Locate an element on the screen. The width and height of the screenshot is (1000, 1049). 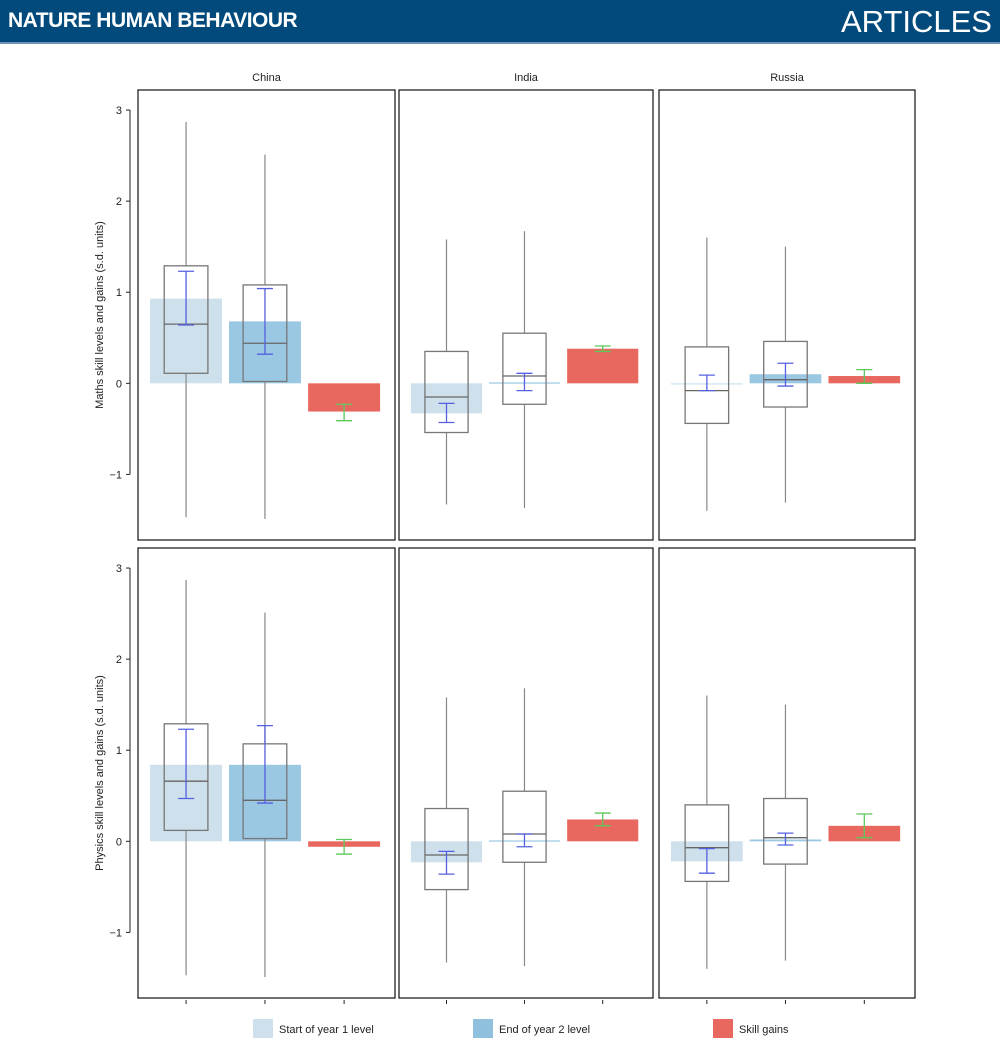
panel-india-physics is located at coordinates (526, 775).